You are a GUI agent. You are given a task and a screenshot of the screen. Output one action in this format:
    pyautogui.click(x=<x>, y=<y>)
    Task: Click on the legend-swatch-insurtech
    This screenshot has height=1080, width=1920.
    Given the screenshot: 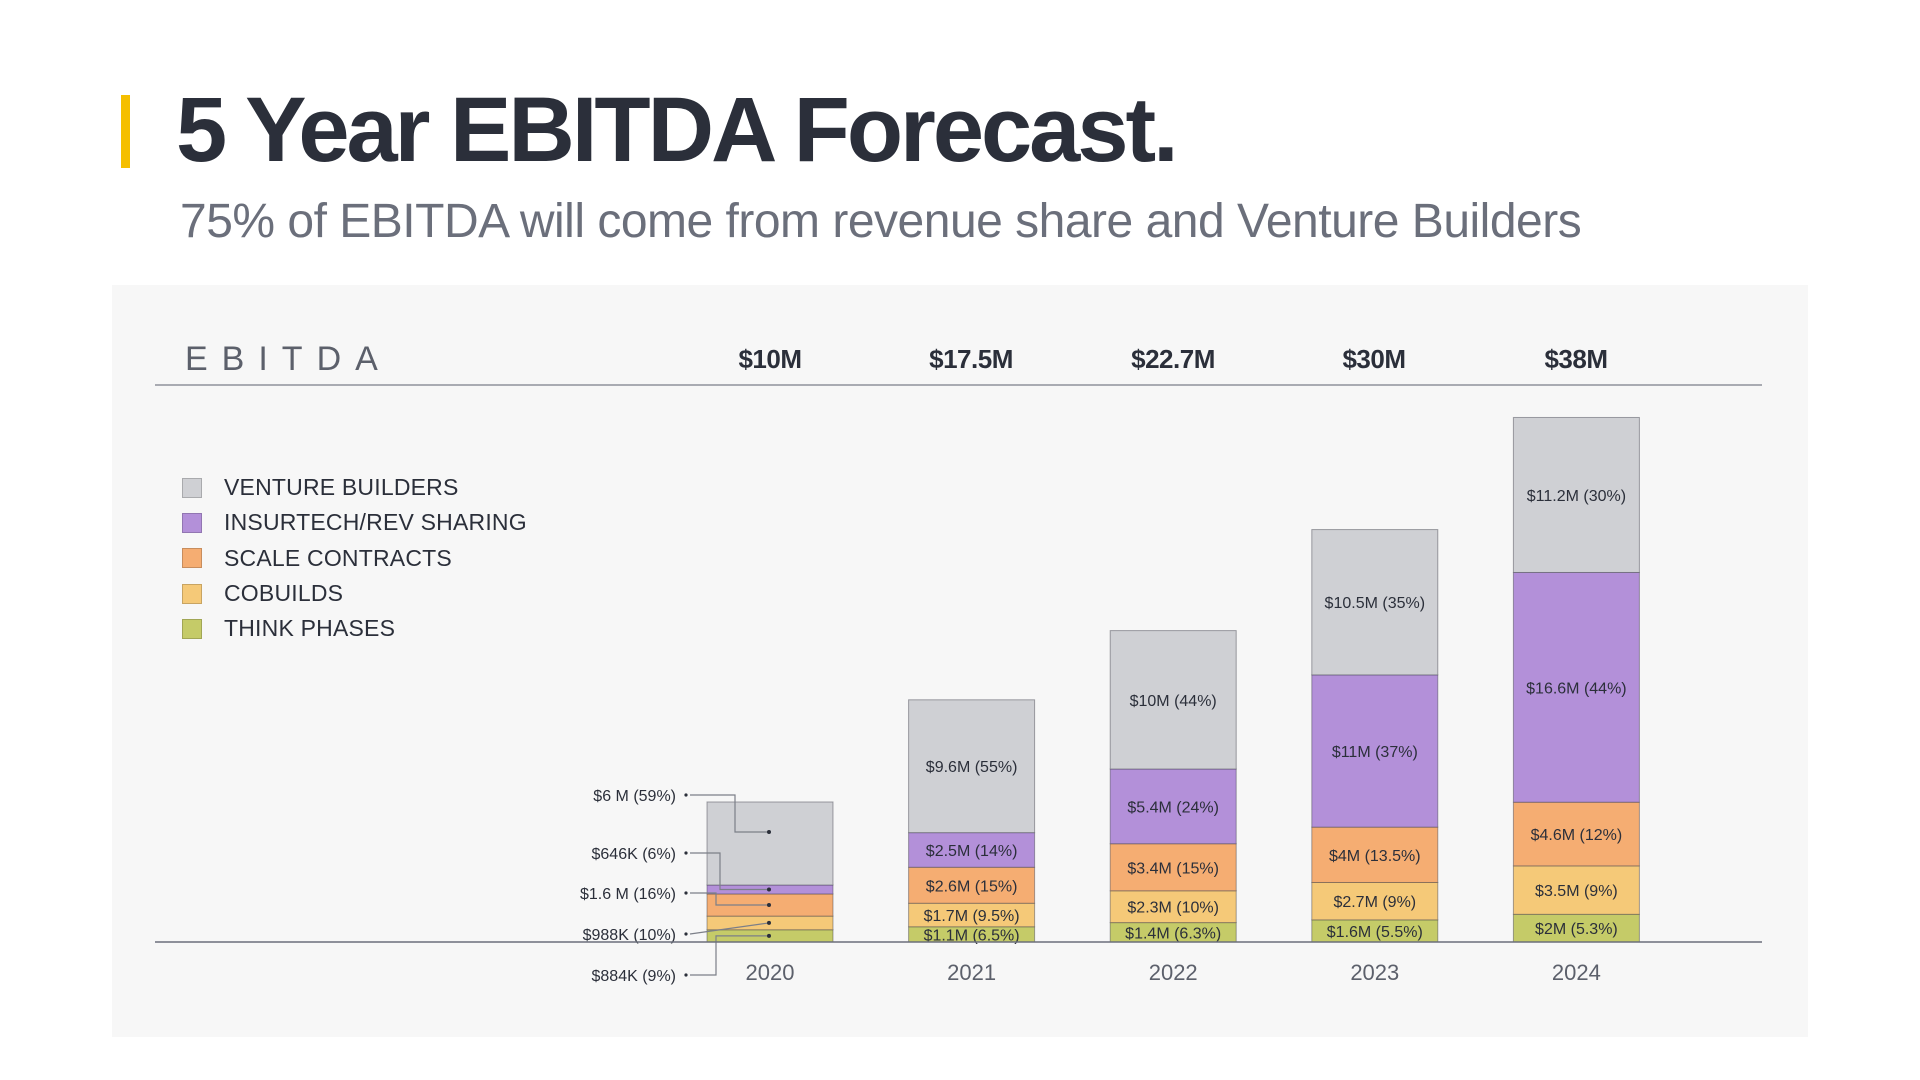 What is the action you would take?
    pyautogui.click(x=192, y=522)
    